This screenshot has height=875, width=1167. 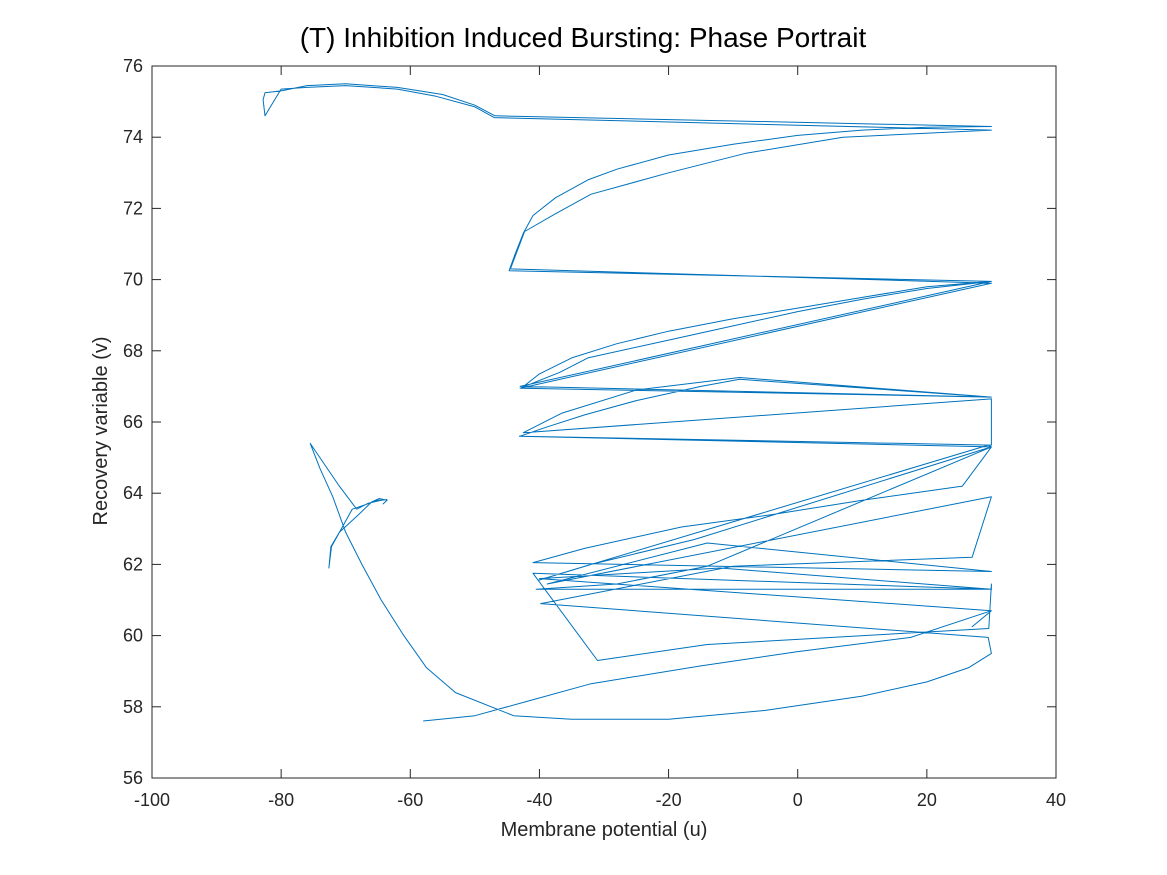 I want to click on y-tick-labels: 56 58 60 62 64 66 68 70 72 74 76, so click(x=133, y=422).